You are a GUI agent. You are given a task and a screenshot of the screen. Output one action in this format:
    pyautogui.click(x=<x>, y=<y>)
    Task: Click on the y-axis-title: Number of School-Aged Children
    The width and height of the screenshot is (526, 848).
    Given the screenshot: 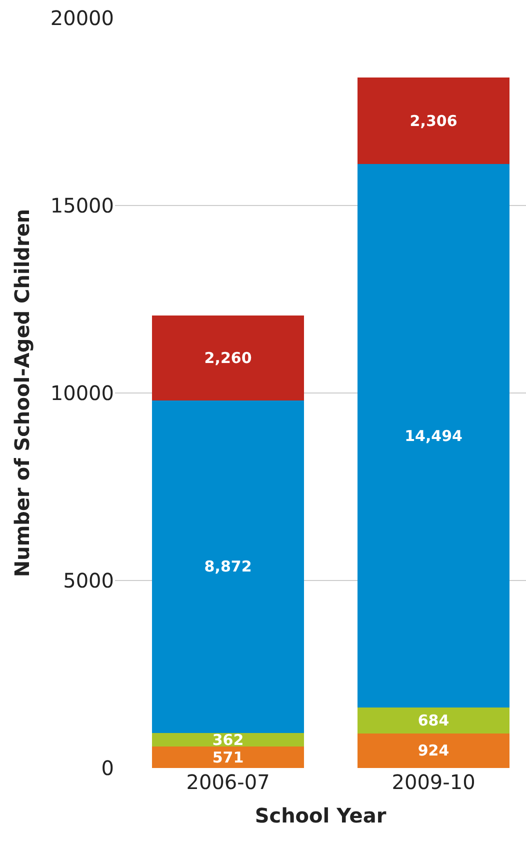 What is the action you would take?
    pyautogui.click(x=22, y=393)
    